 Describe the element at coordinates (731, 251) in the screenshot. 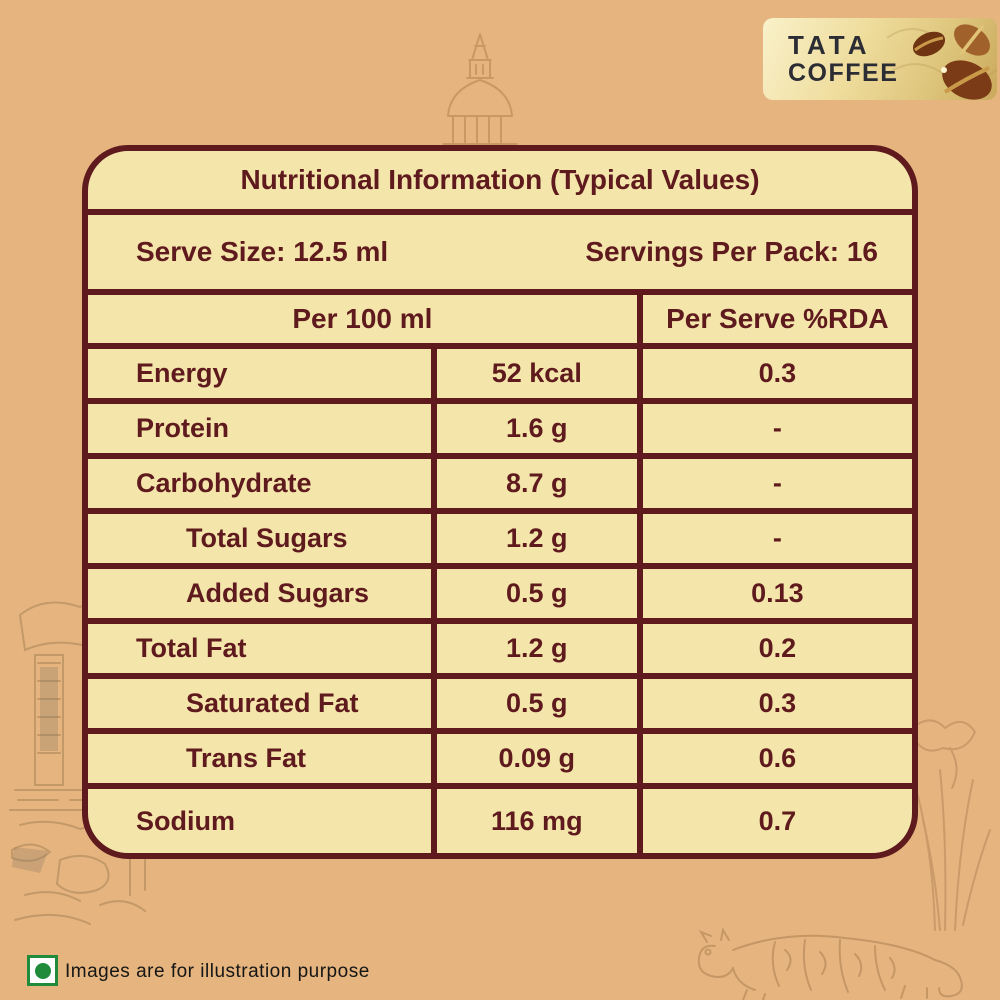

I see `servings-per-pack-text: Servings Per Pack: 16` at that location.